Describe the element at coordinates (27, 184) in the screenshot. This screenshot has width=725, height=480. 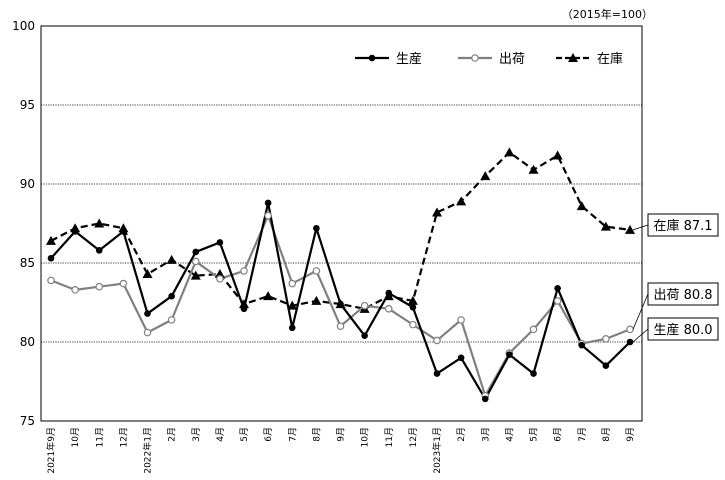
I see `y-tick-label: 90` at that location.